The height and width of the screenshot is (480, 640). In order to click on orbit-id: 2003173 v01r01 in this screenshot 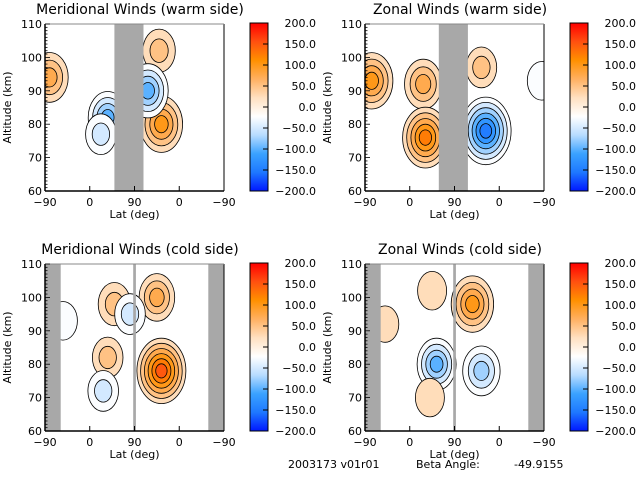, I will do `click(334, 464)`.